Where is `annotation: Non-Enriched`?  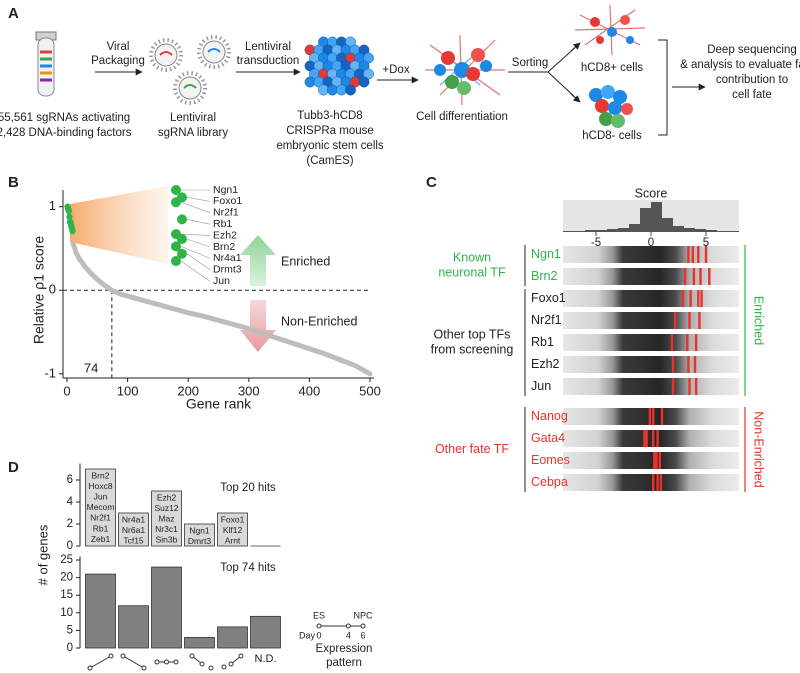
annotation: Non-Enriched is located at coordinates (319, 321).